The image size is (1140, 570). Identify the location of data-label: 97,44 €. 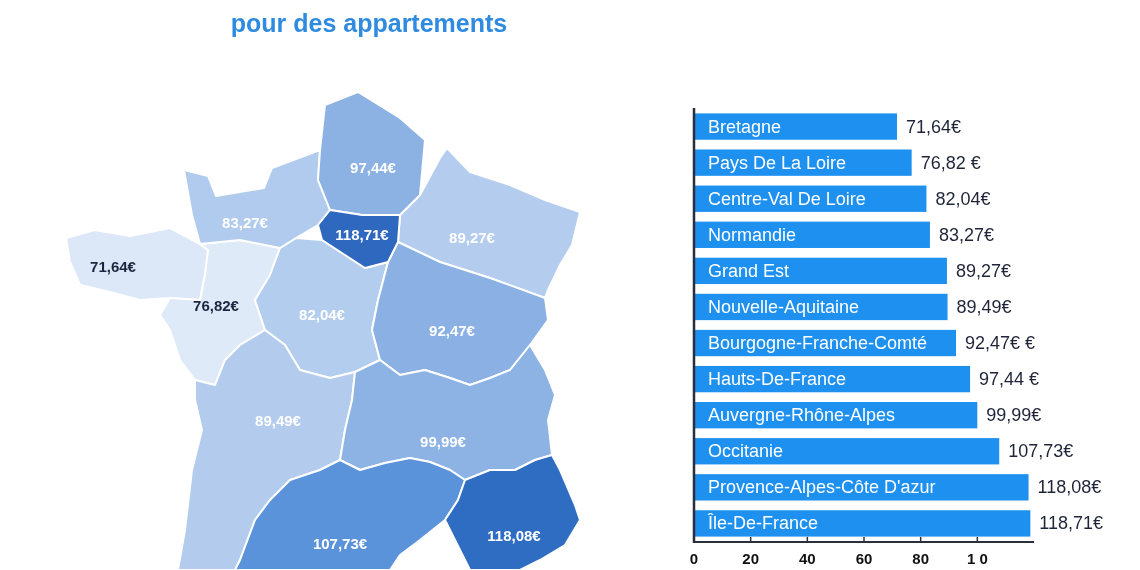
(1009, 379).